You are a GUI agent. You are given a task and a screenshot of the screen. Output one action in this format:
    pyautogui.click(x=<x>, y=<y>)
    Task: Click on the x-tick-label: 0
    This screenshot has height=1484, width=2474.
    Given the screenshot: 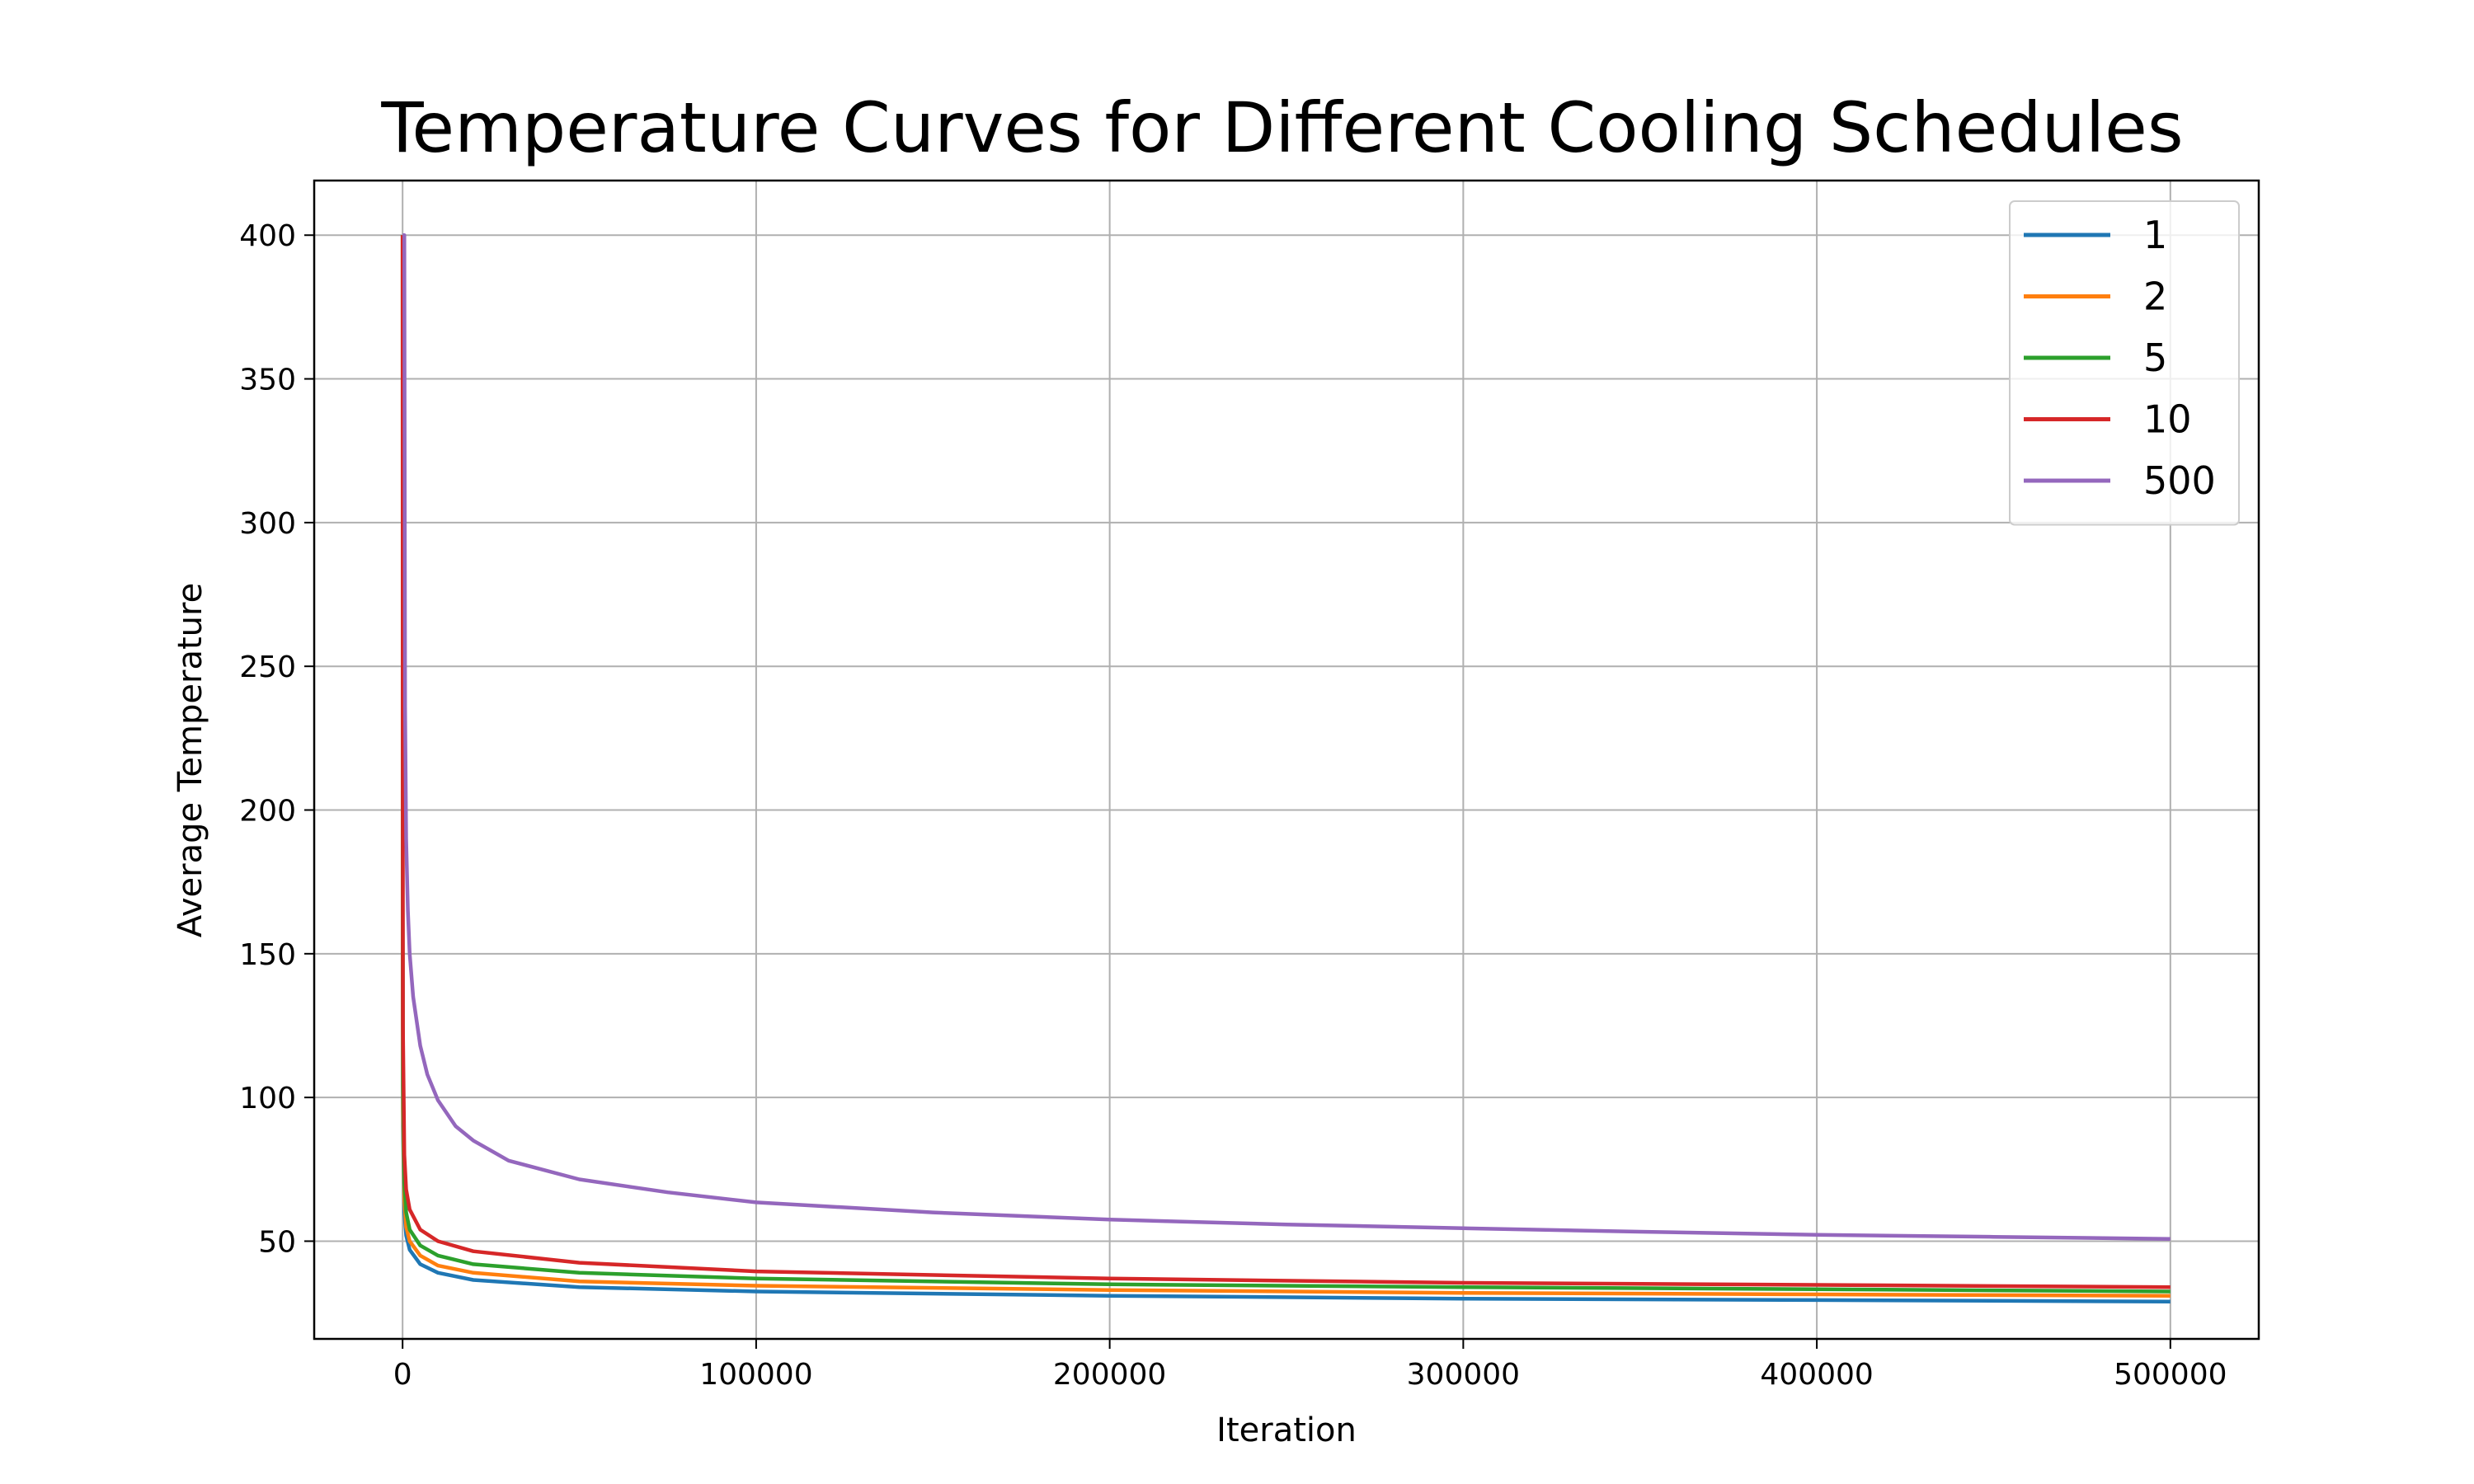 What is the action you would take?
    pyautogui.click(x=402, y=1375)
    